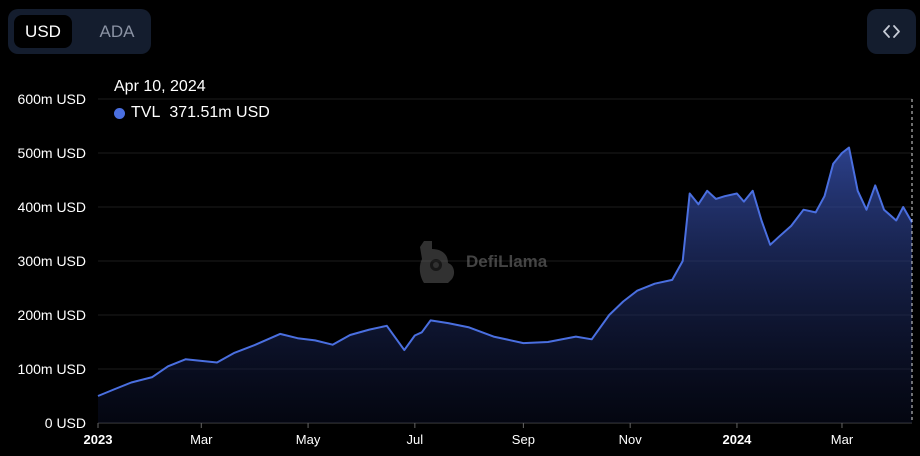  What do you see at coordinates (219, 112) in the screenshot?
I see `tooltip-value: 371.51m USD` at bounding box center [219, 112].